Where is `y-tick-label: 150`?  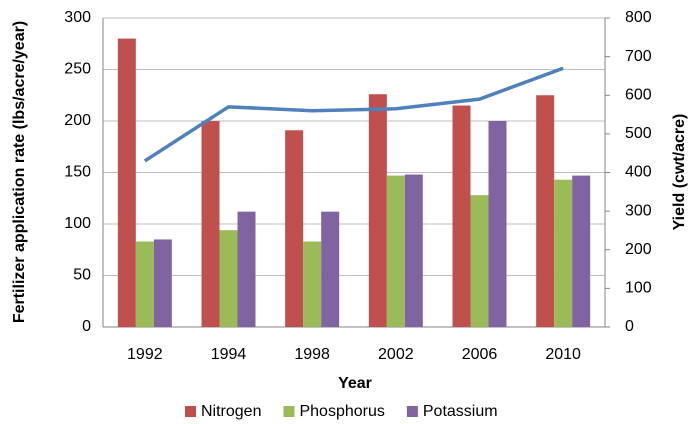 y-tick-label: 150 is located at coordinates (77, 172).